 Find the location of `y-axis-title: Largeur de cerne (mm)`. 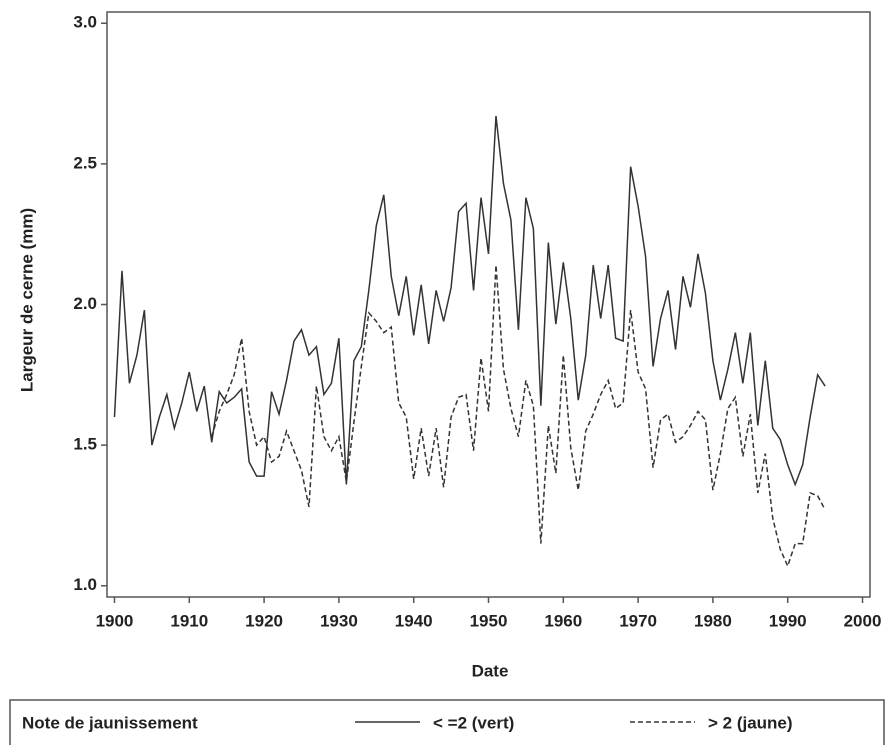

y-axis-title: Largeur de cerne (mm) is located at coordinates (26, 300).